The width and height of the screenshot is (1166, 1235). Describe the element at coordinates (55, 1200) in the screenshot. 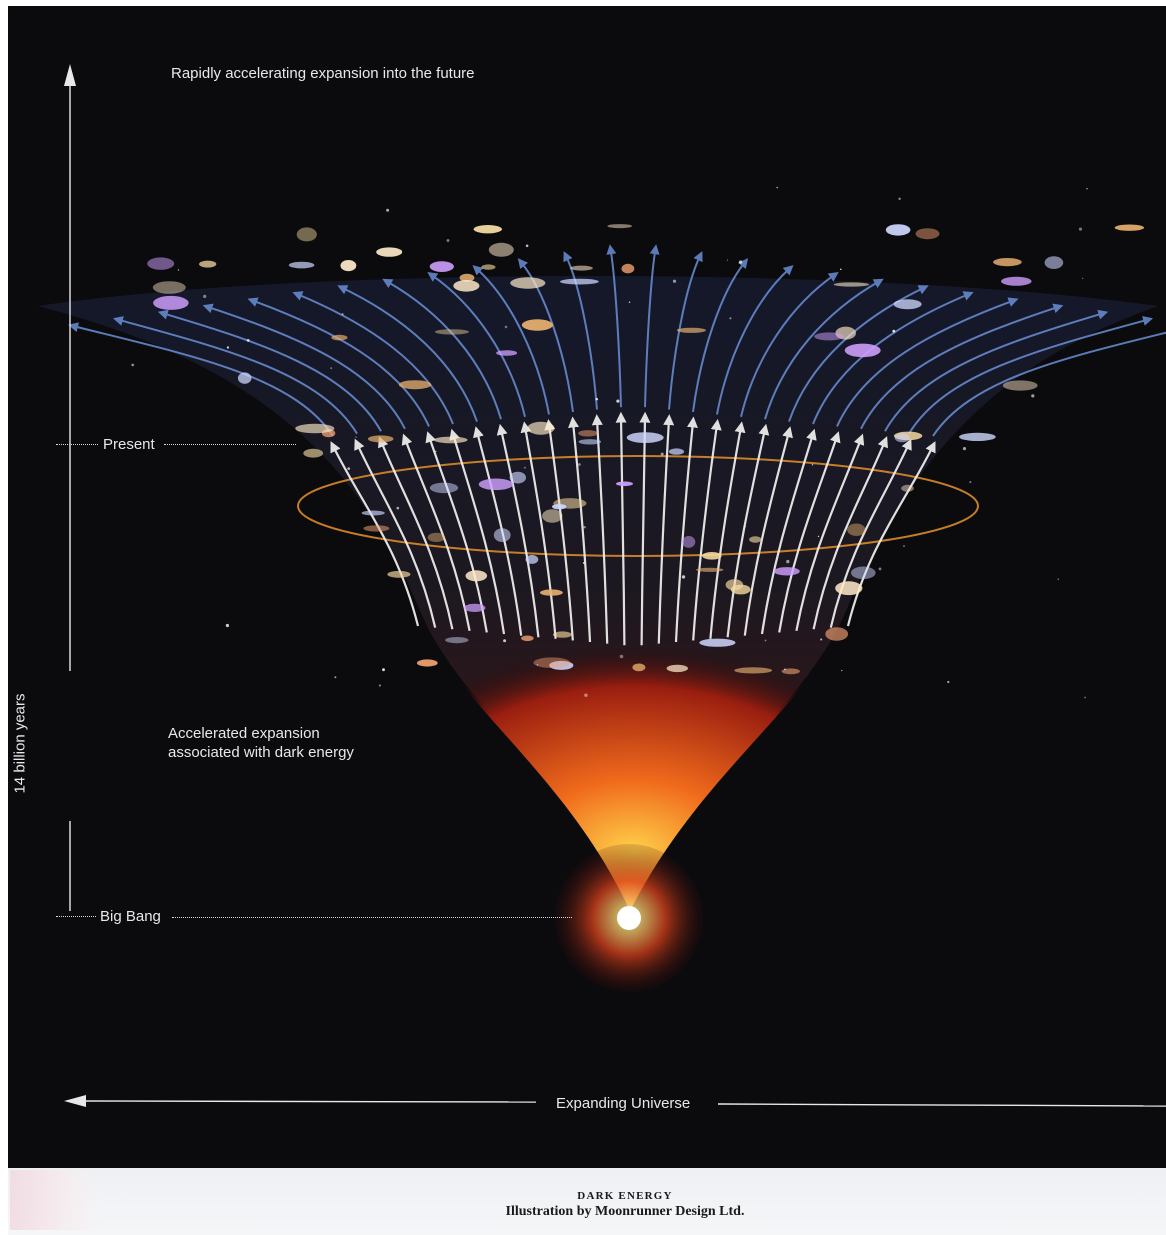

I see `scan-smudge` at that location.